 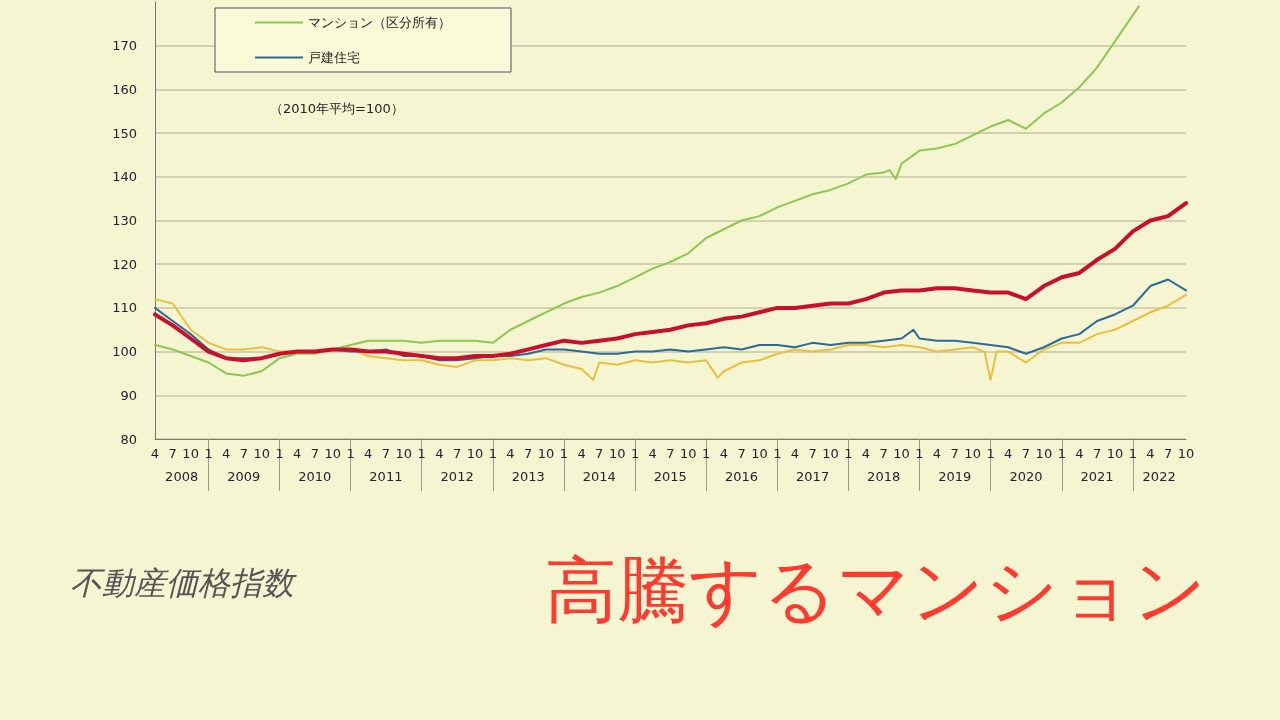 What do you see at coordinates (670, 337) in the screenshot?
I see `line-series` at bounding box center [670, 337].